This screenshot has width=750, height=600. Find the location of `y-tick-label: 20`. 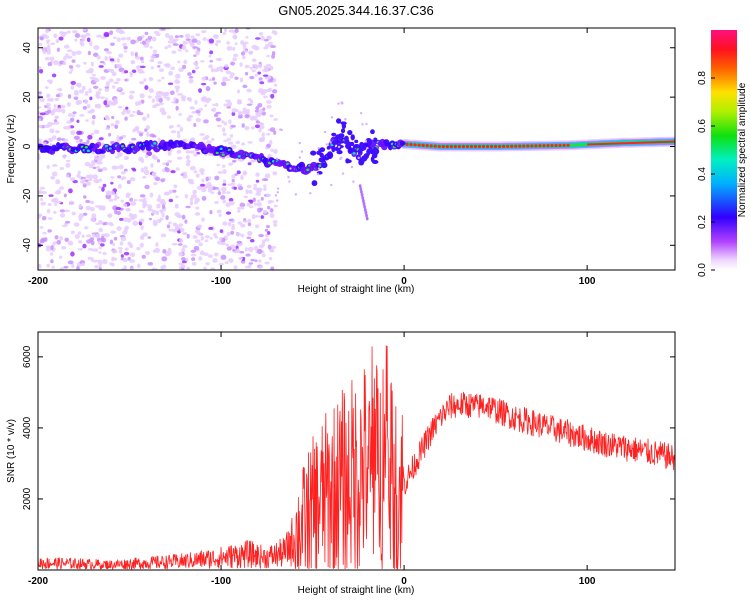

y-tick-label: 20 is located at coordinates (27, 97).